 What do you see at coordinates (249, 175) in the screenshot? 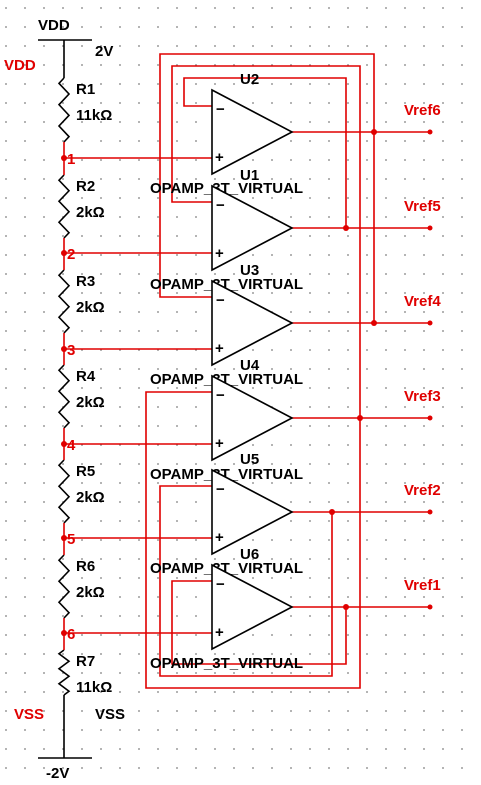
I see `opamp-ref: U1` at bounding box center [249, 175].